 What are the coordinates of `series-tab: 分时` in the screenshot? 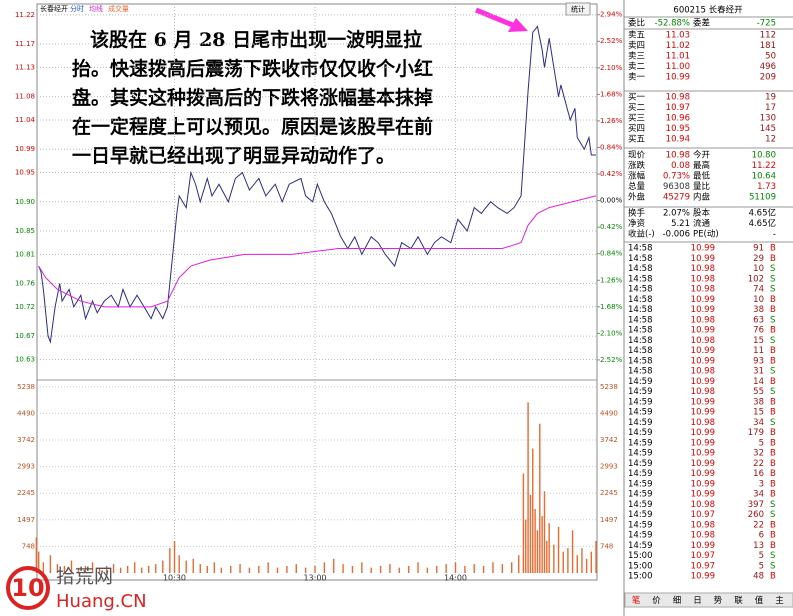 It's located at (77, 8).